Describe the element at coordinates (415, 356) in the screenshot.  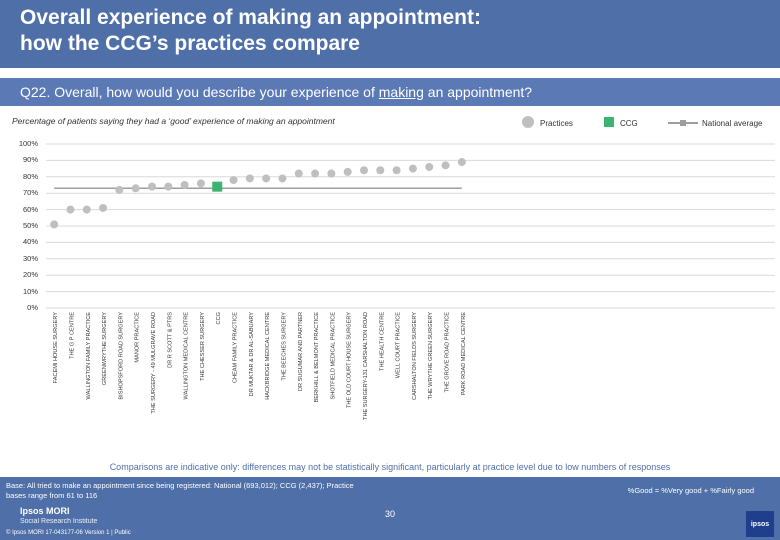
I see `category-label: CARSHALTON FIELDS SURGERY` at that location.